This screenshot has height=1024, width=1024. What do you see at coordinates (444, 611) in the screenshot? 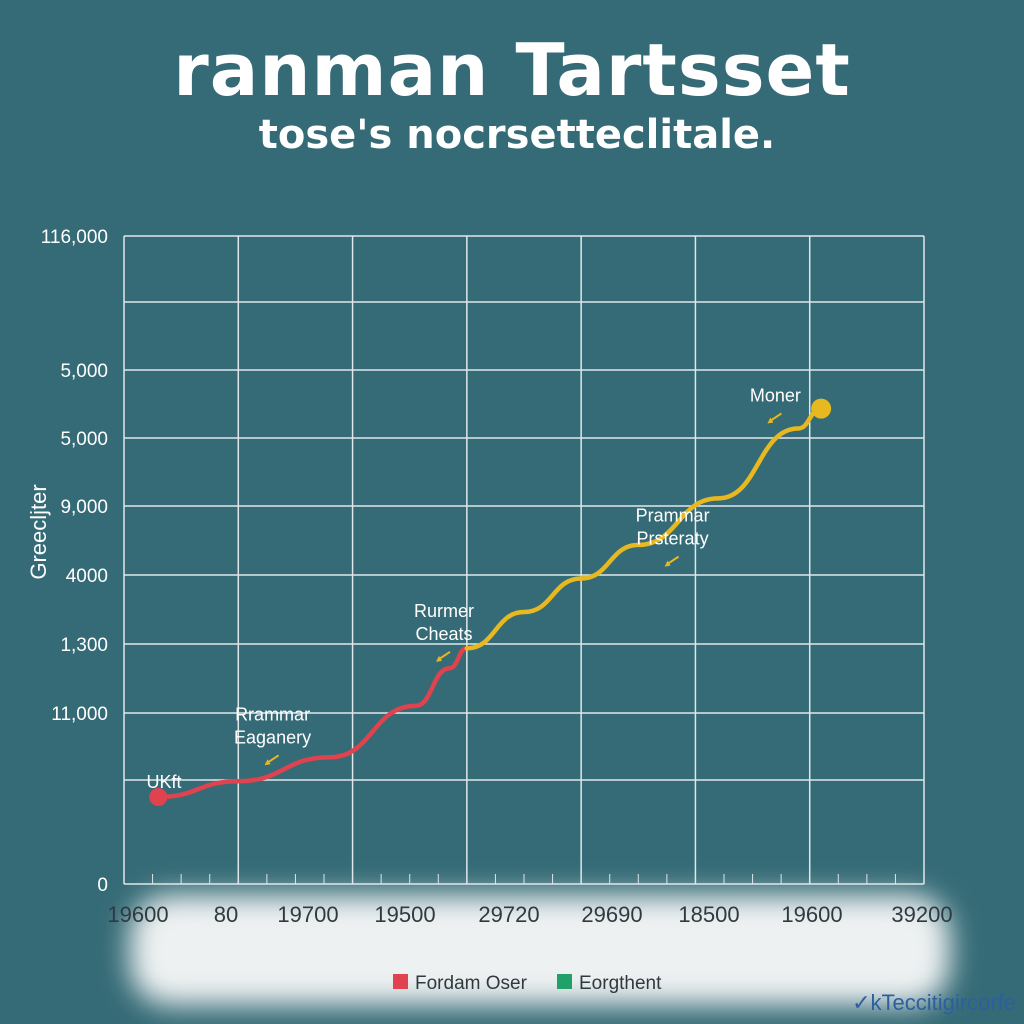
I see `annotation-label: Rurmer` at bounding box center [444, 611].